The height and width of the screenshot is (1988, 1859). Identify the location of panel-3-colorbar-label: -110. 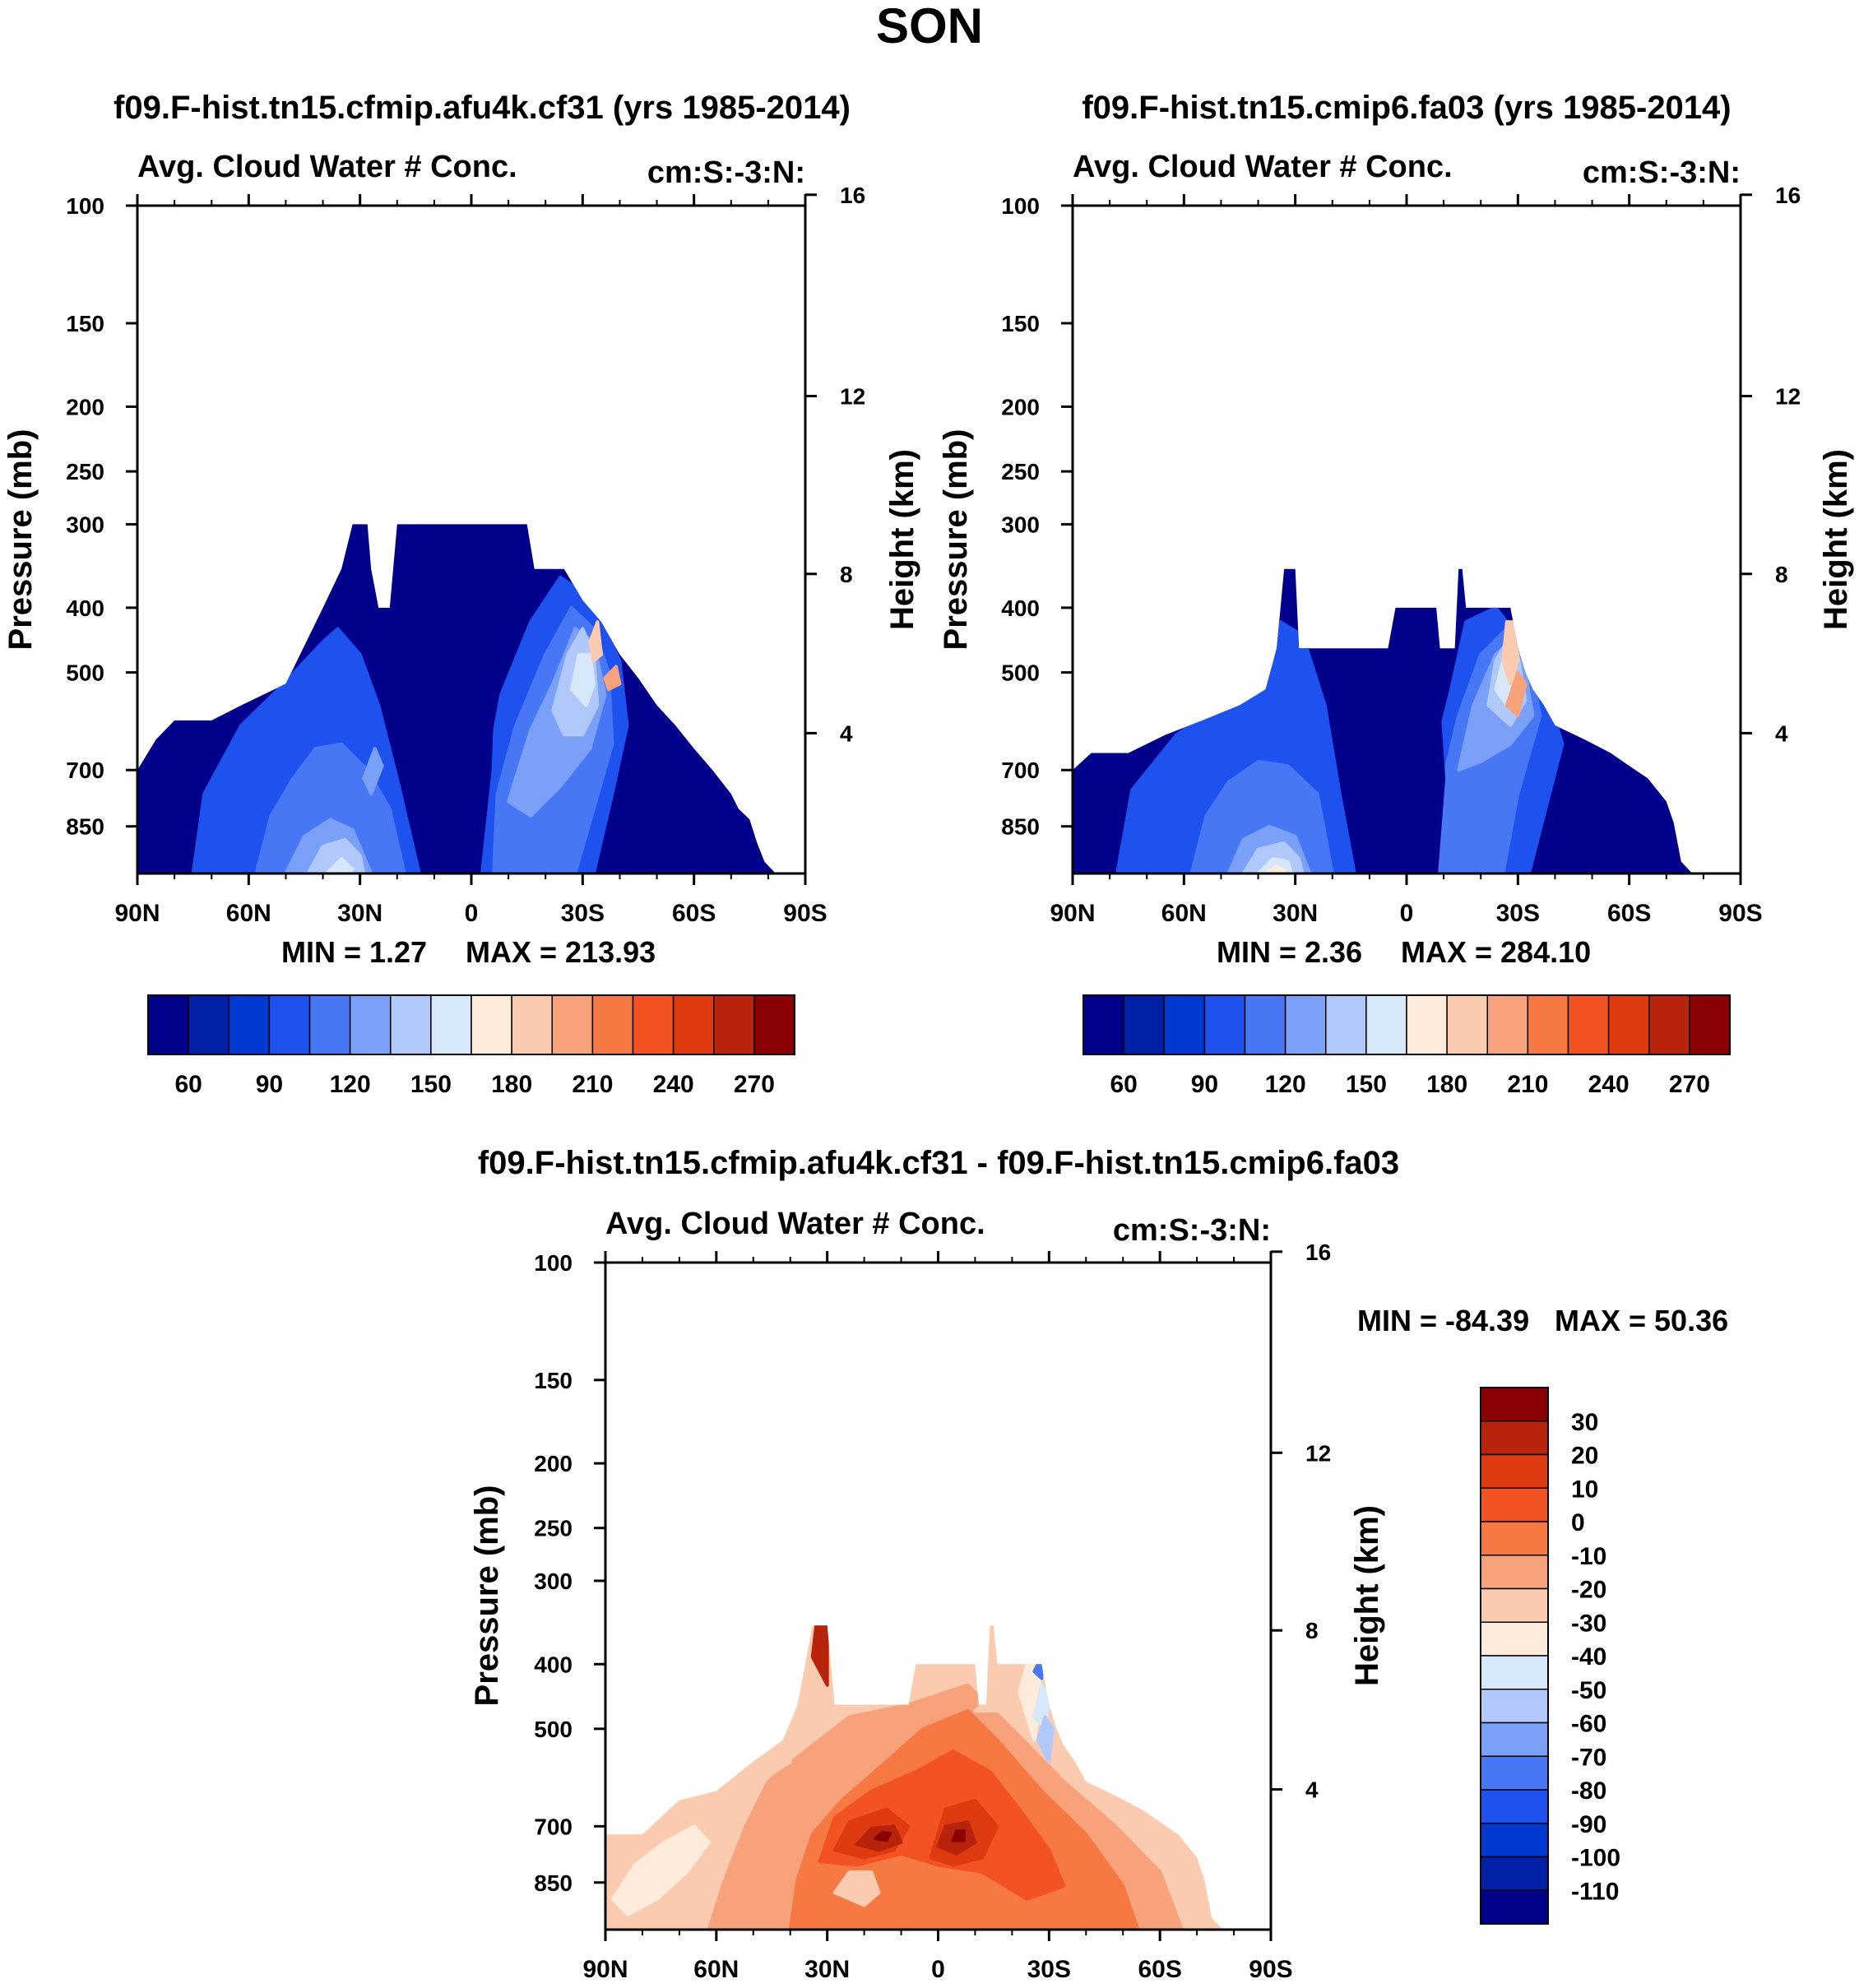
(1595, 1891).